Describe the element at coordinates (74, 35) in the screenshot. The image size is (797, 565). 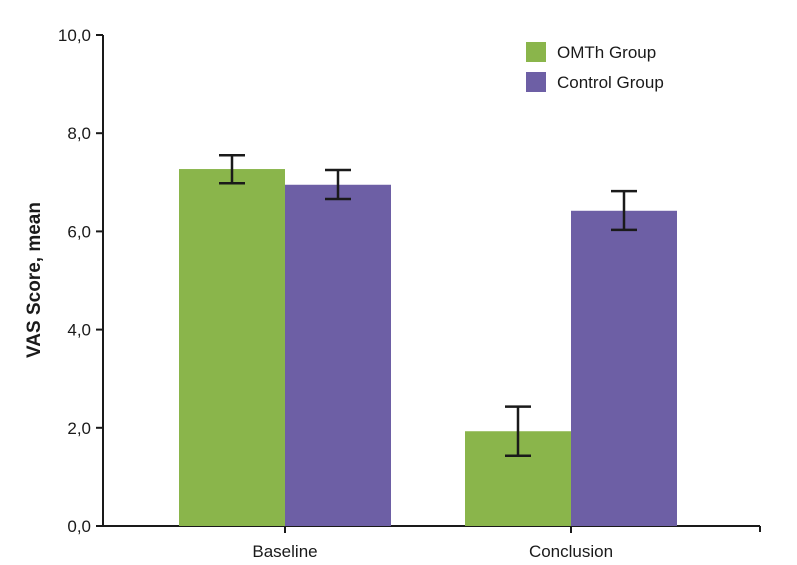
I see `y-tick-label: 10,0` at that location.